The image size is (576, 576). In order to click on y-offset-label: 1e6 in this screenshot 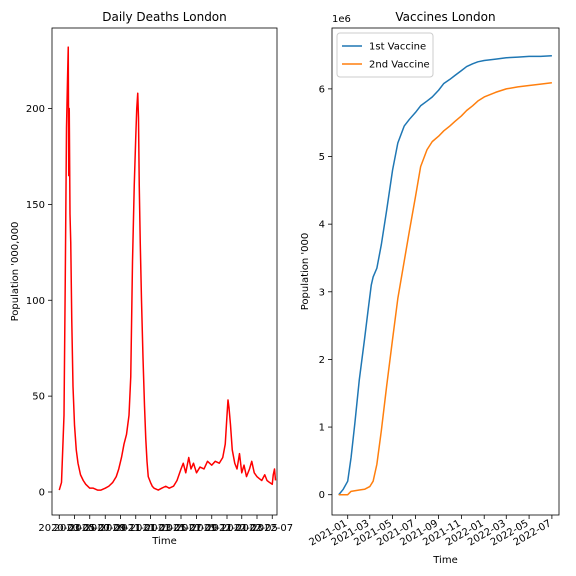, I will do `click(341, 19)`.